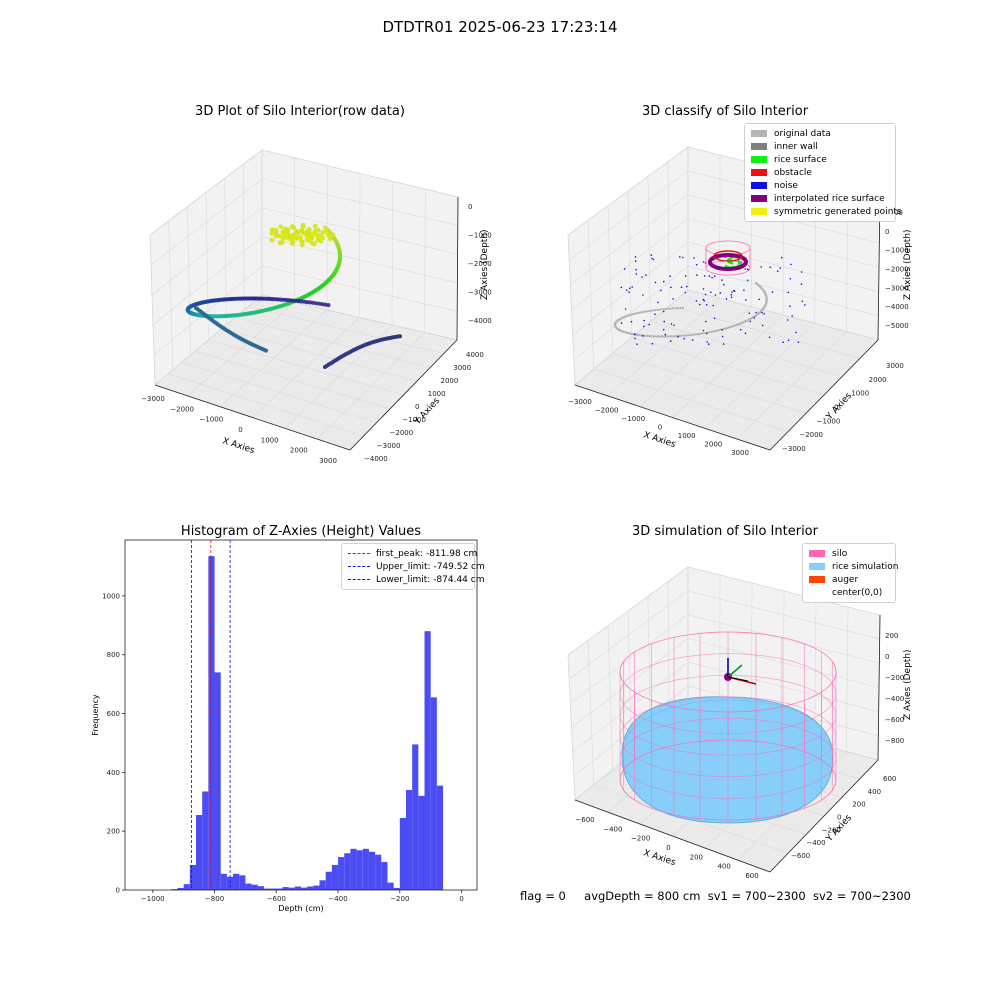 The height and width of the screenshot is (1000, 1000). Describe the element at coordinates (725, 111) in the screenshot. I see `plot2-title: 3D classify of Silo Interior` at that location.